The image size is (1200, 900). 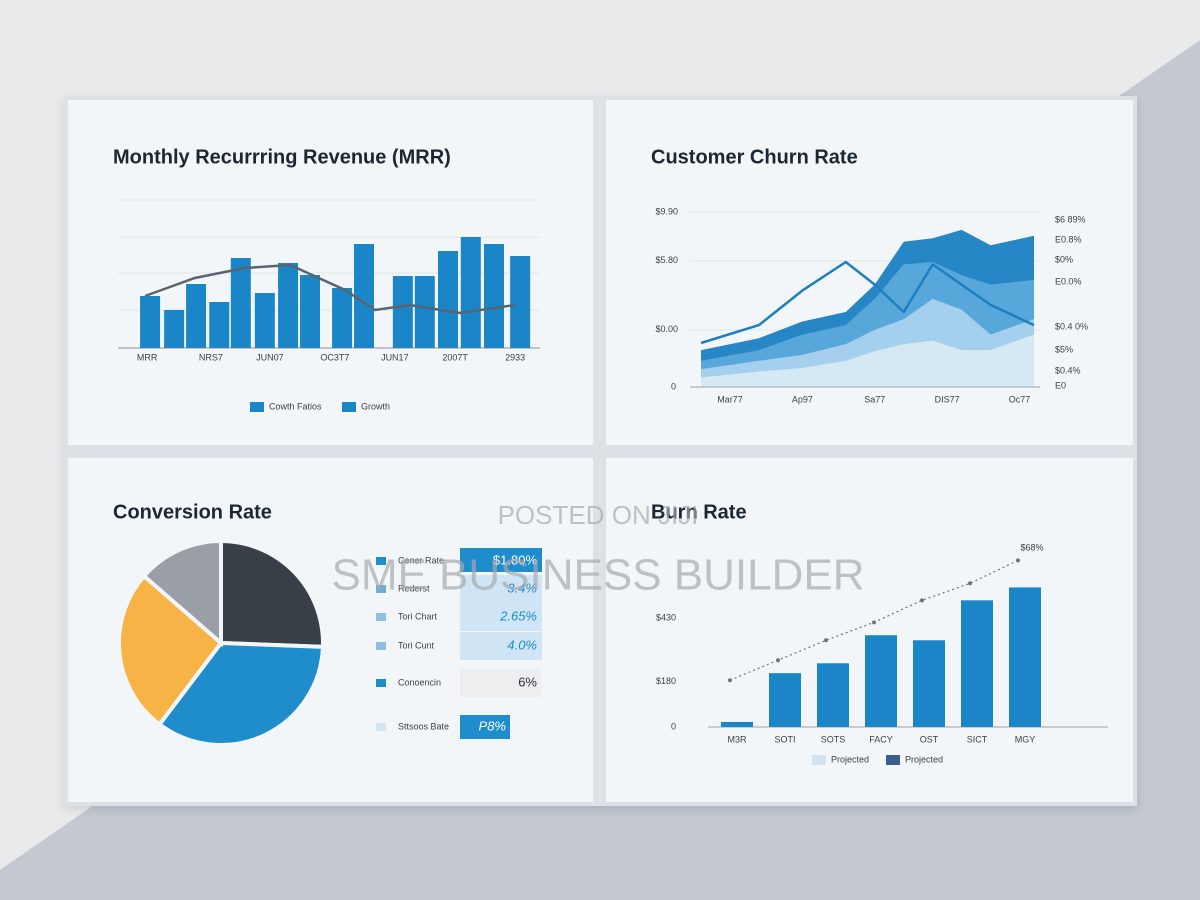 I want to click on chart-title: Burn Rate, so click(x=699, y=512).